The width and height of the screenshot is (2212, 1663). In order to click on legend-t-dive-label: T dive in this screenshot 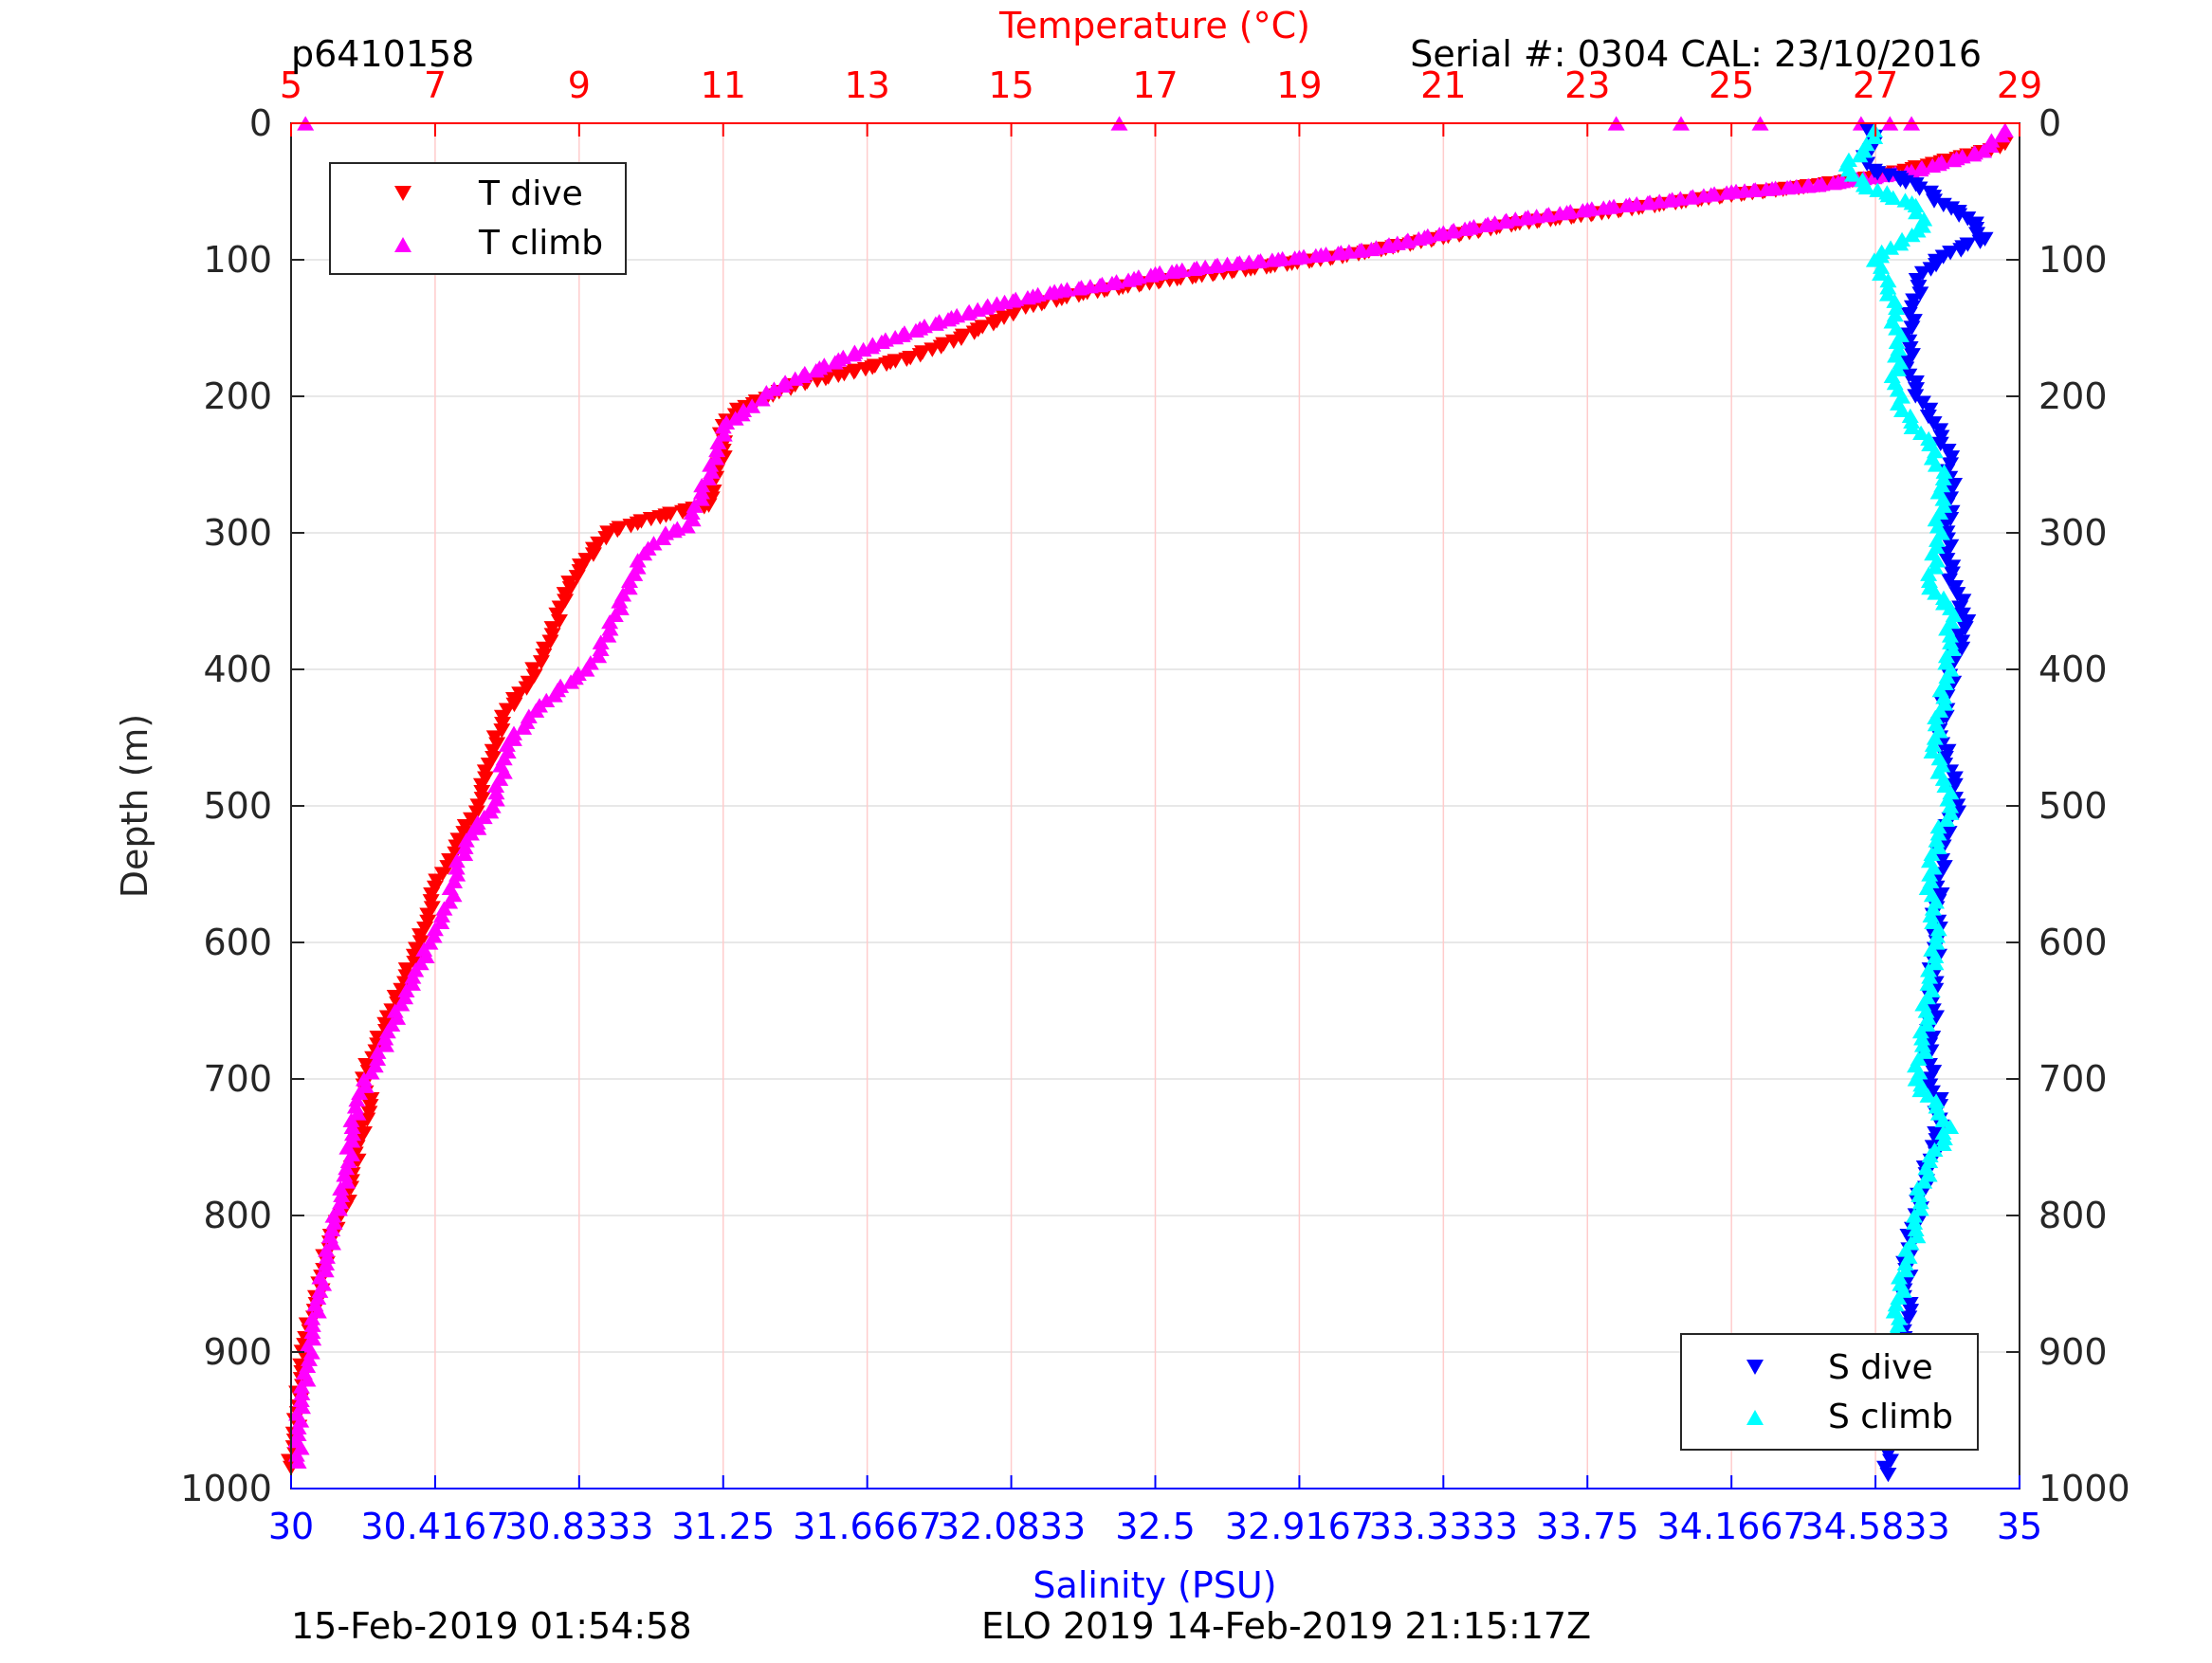, I will do `click(530, 194)`.